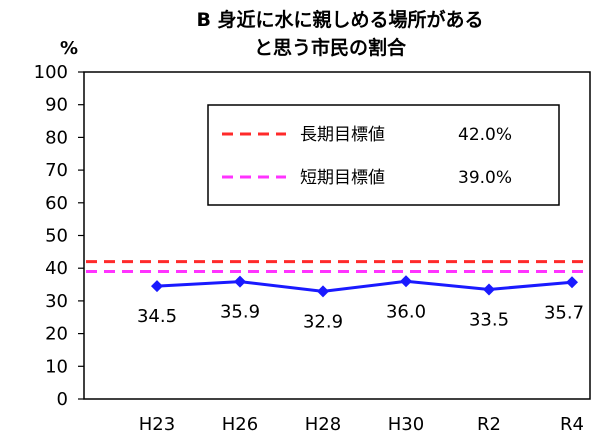 This screenshot has width=601, height=437. What do you see at coordinates (485, 135) in the screenshot?
I see `legend-value-long-term: 42.0%` at bounding box center [485, 135].